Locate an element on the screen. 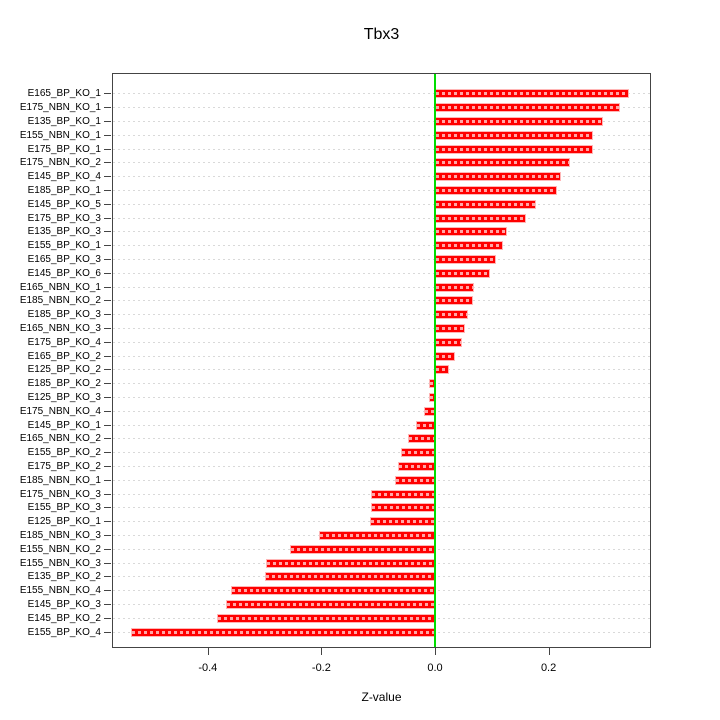 The image size is (720, 720). y-label-E155_NBN_KO_4: E155_NBN_KO_4 is located at coordinates (60, 591).